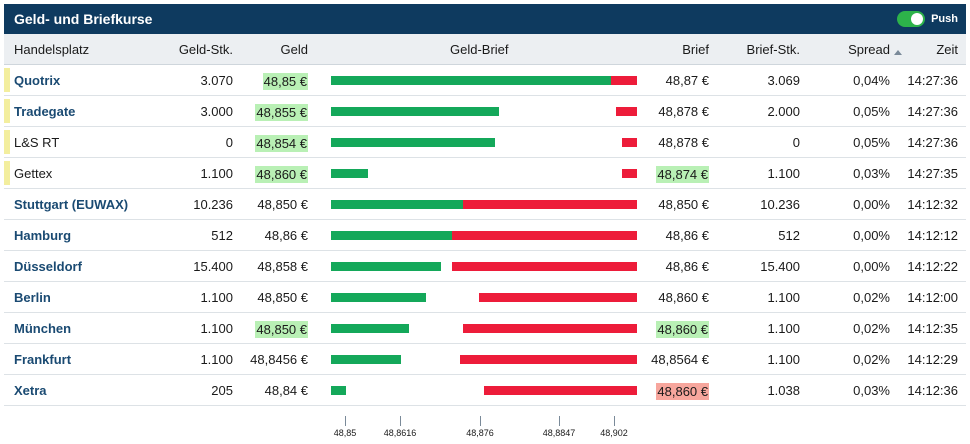 Image resolution: width=970 pixels, height=444 pixels. I want to click on push-label: Push, so click(944, 19).